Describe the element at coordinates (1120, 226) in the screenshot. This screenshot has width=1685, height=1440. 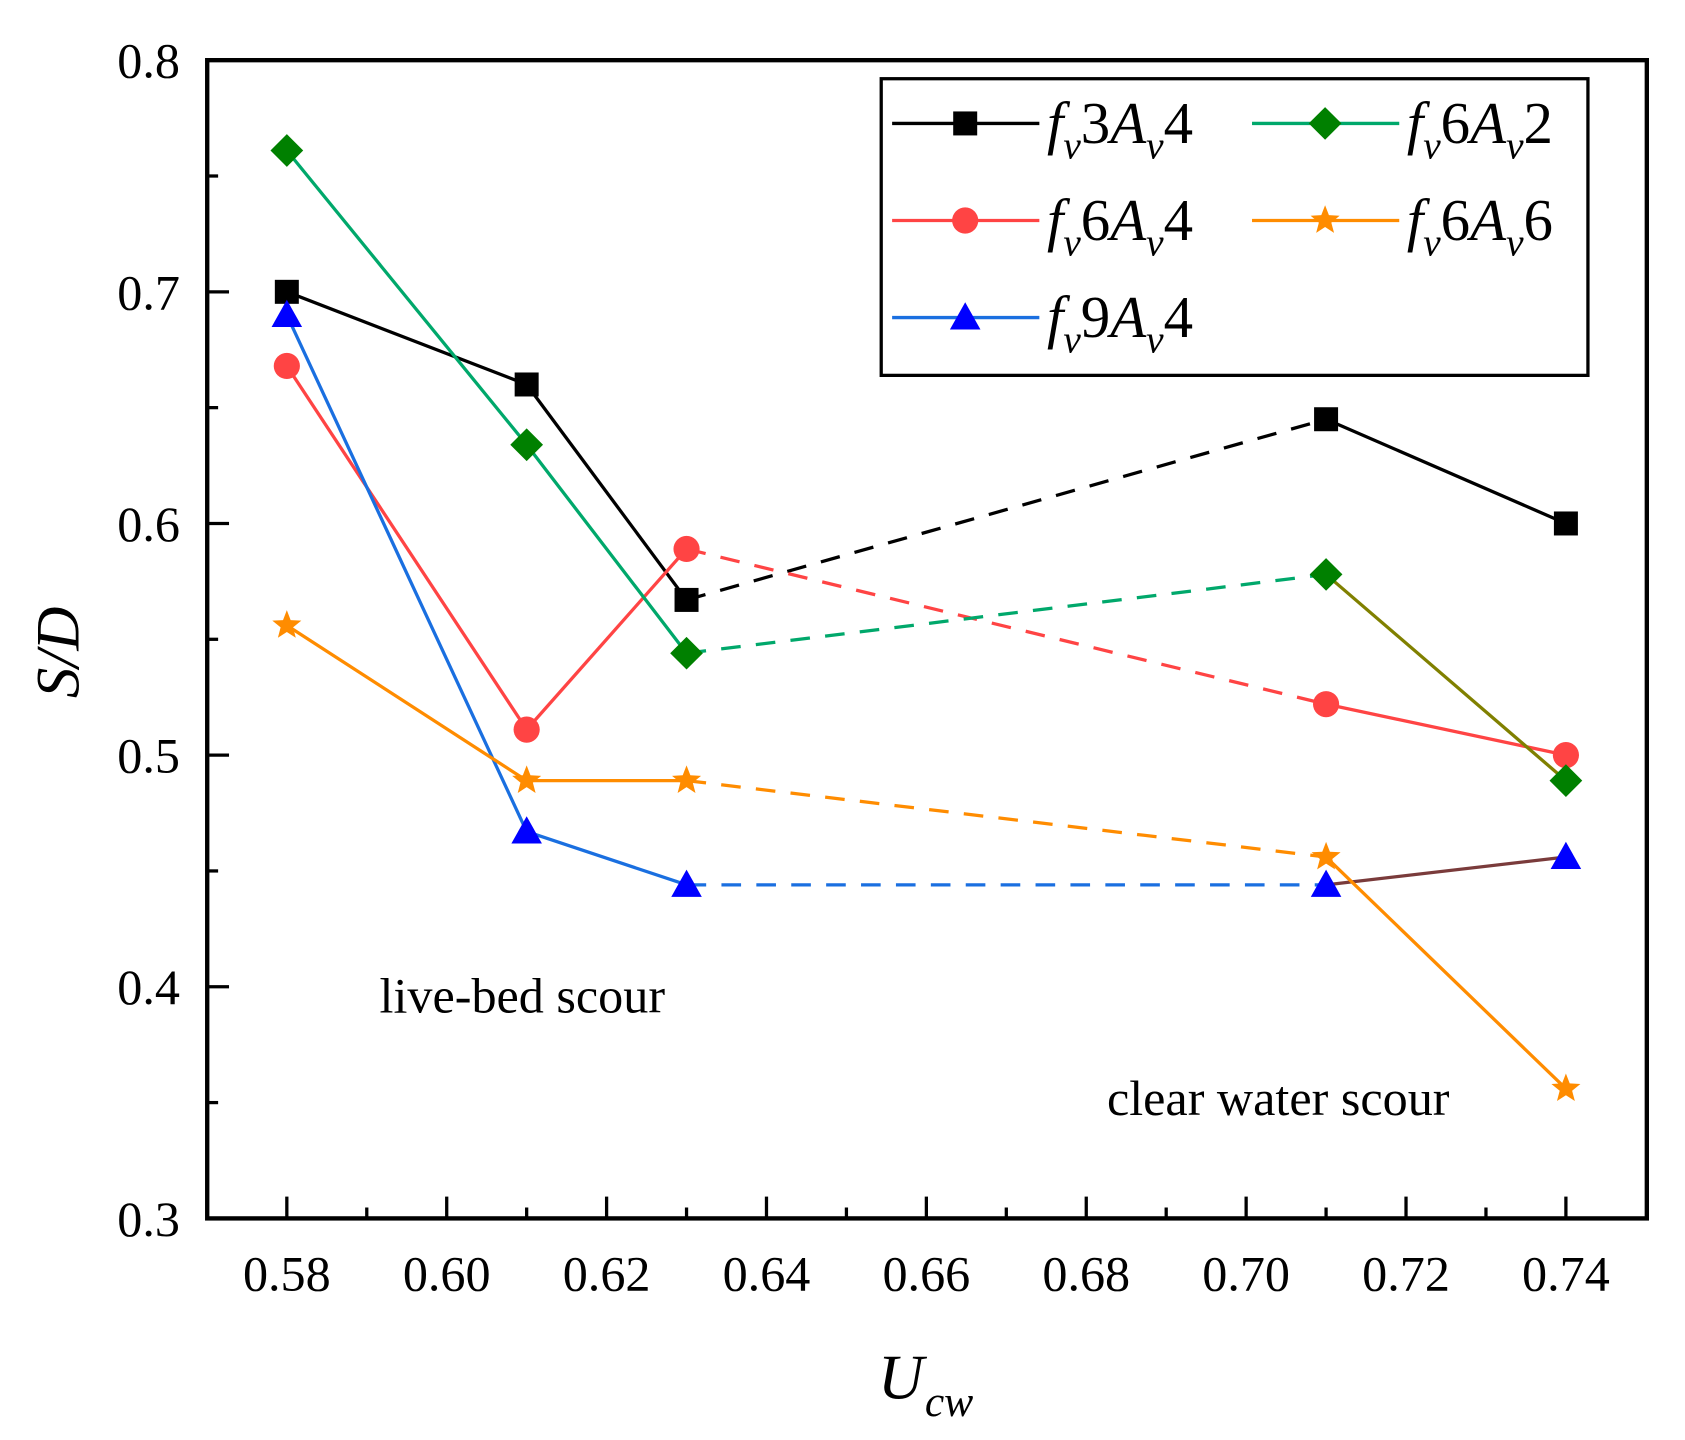
I see `legend-label: fv6Av4` at that location.